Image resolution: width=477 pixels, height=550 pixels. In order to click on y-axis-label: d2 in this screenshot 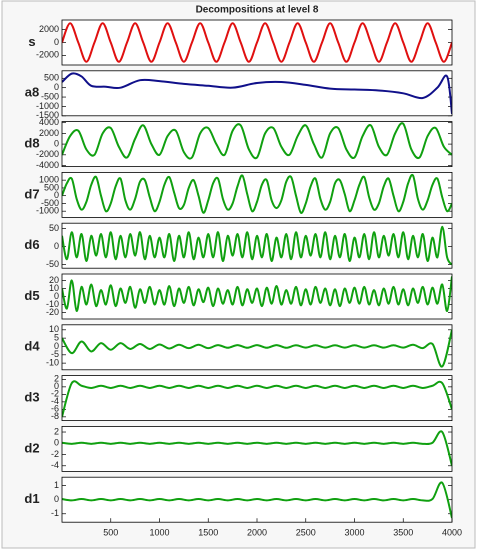, I will do `click(31, 447)`.